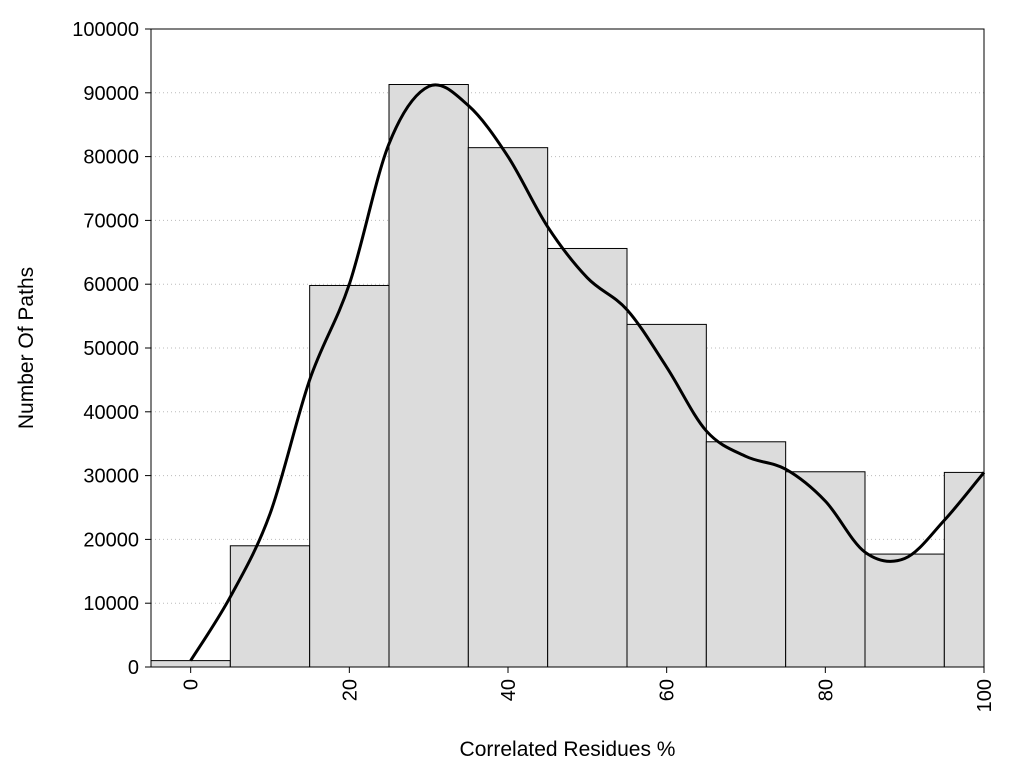  What do you see at coordinates (568, 749) in the screenshot?
I see `x-axis-title: Correlated Residues %` at bounding box center [568, 749].